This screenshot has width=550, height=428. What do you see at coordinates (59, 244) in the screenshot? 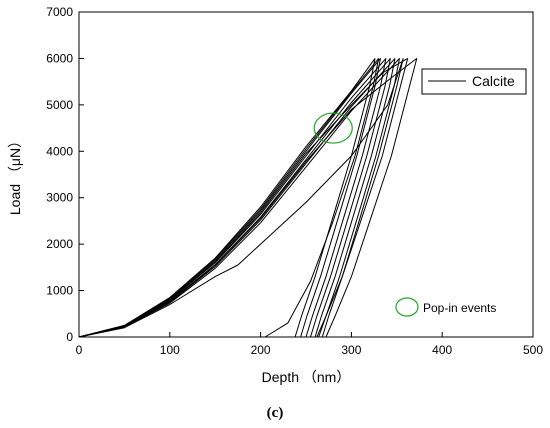
I see `y-tick-label: 2000` at bounding box center [59, 244].